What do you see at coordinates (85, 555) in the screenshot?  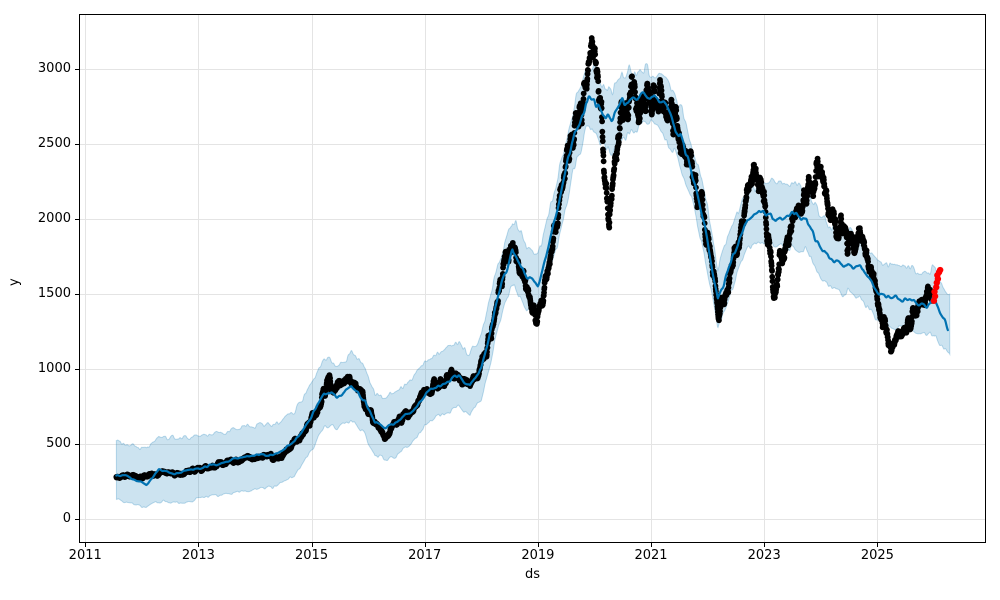 I see `x-tick-label: 2011` at bounding box center [85, 555].